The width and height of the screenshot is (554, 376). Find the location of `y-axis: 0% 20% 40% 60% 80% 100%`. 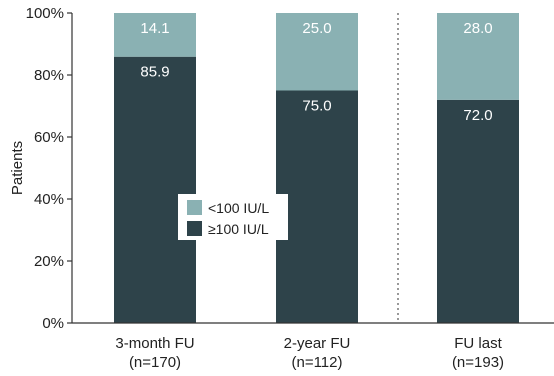

y-axis: 0% 20% 40% 60% 80% 100% is located at coordinates (49, 168).